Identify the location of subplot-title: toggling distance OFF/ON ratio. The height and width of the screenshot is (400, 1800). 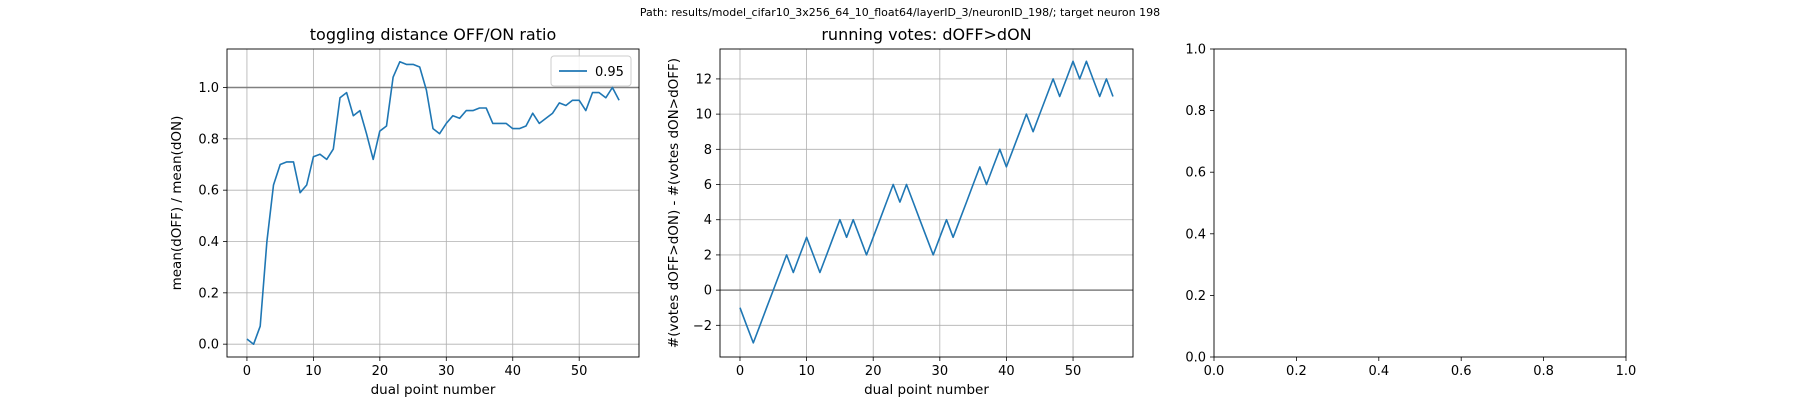
(433, 34).